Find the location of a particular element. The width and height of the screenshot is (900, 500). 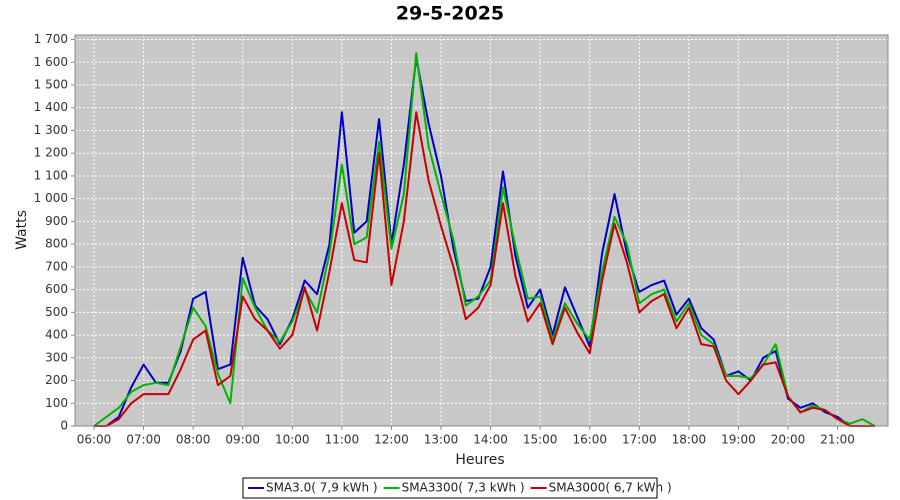

y-tick-label: 1 400 is located at coordinates (51, 107).